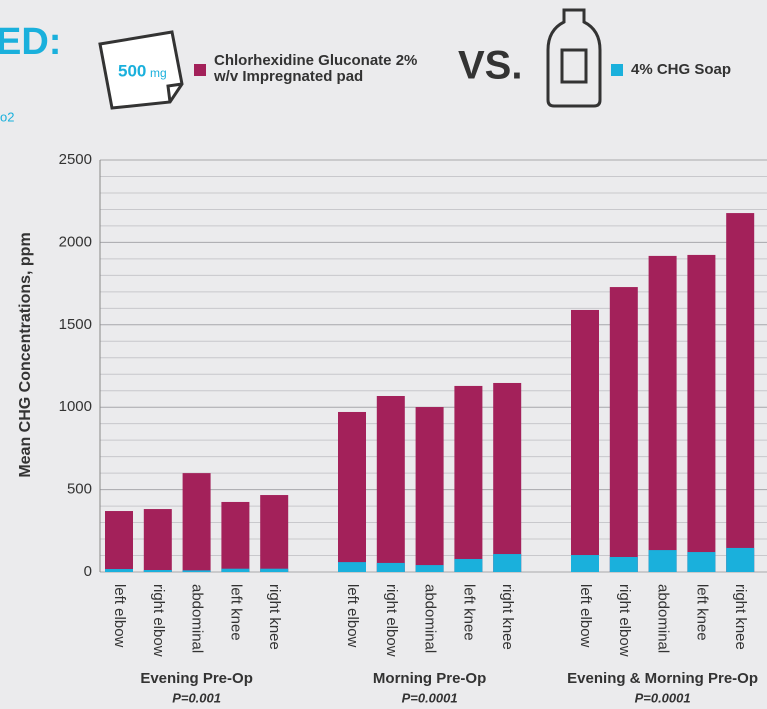  What do you see at coordinates (196, 678) in the screenshot?
I see `group-label: Evening Pre-Op` at bounding box center [196, 678].